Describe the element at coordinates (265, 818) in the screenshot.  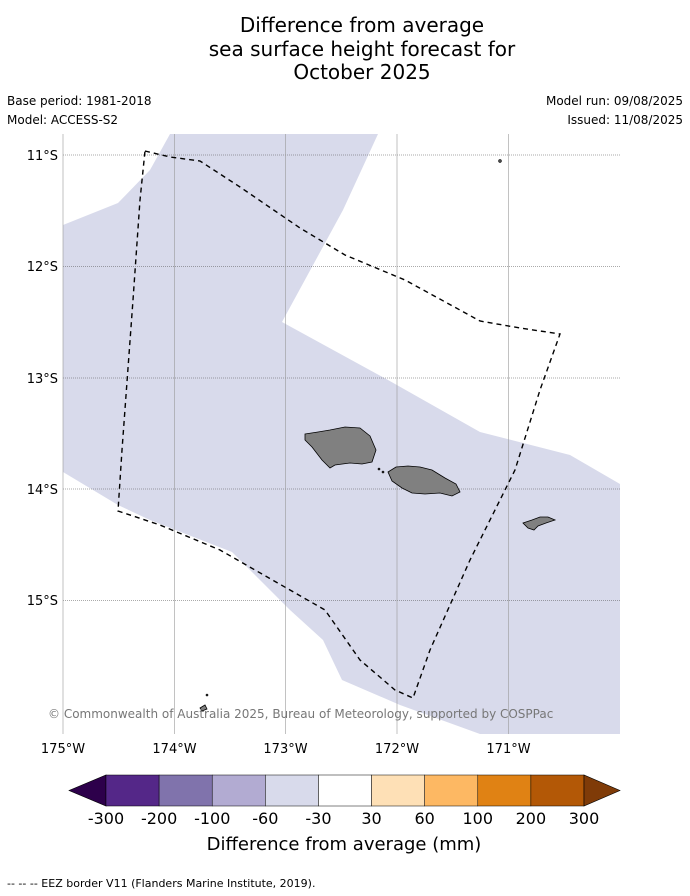
I see `colorbar-tick-label: -60` at that location.